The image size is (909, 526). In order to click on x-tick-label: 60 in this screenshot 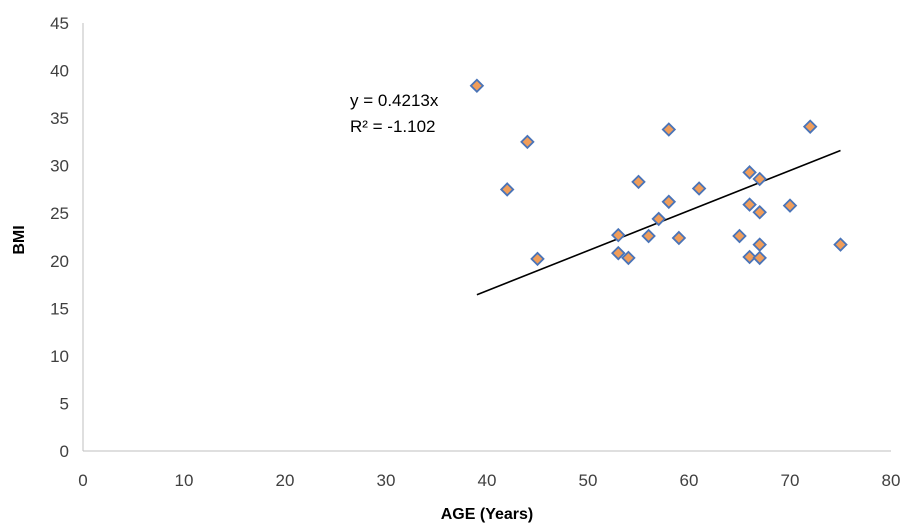, I will do `click(689, 480)`.